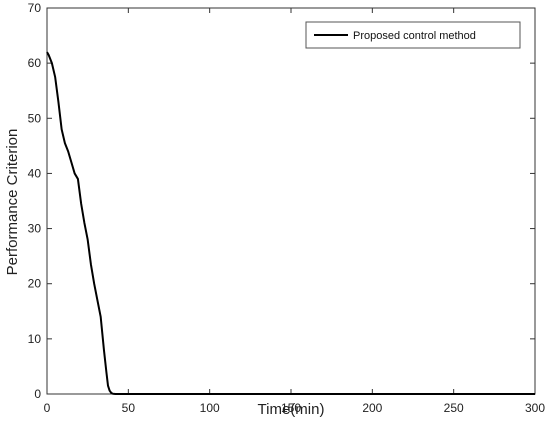 The width and height of the screenshot is (550, 443). I want to click on y-tick-label: 50, so click(35, 118).